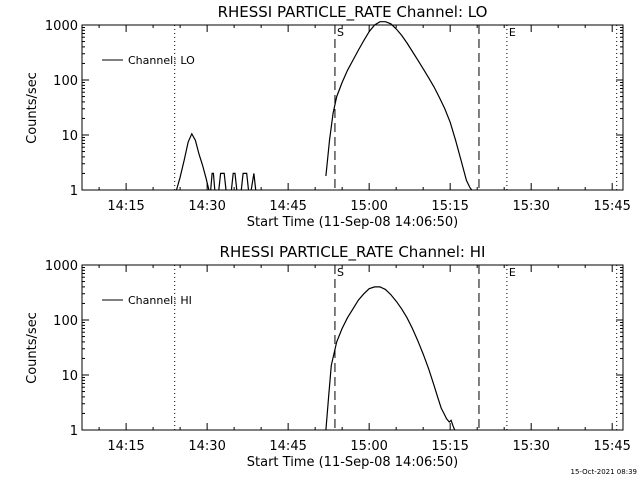 The height and width of the screenshot is (480, 640). I want to click on legend-label: Channel: LO, so click(161, 60).